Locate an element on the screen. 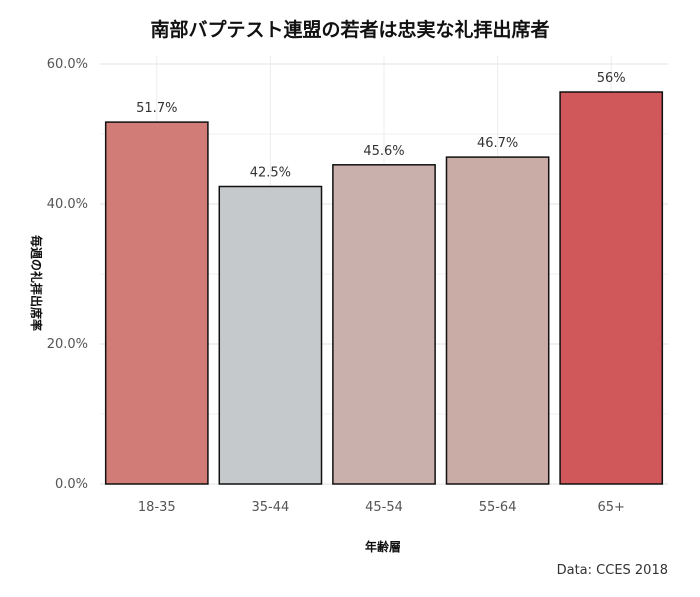  chart-title: 南部バプテスト連盟の若者は忠実な礼拝出席者 is located at coordinates (349, 29).